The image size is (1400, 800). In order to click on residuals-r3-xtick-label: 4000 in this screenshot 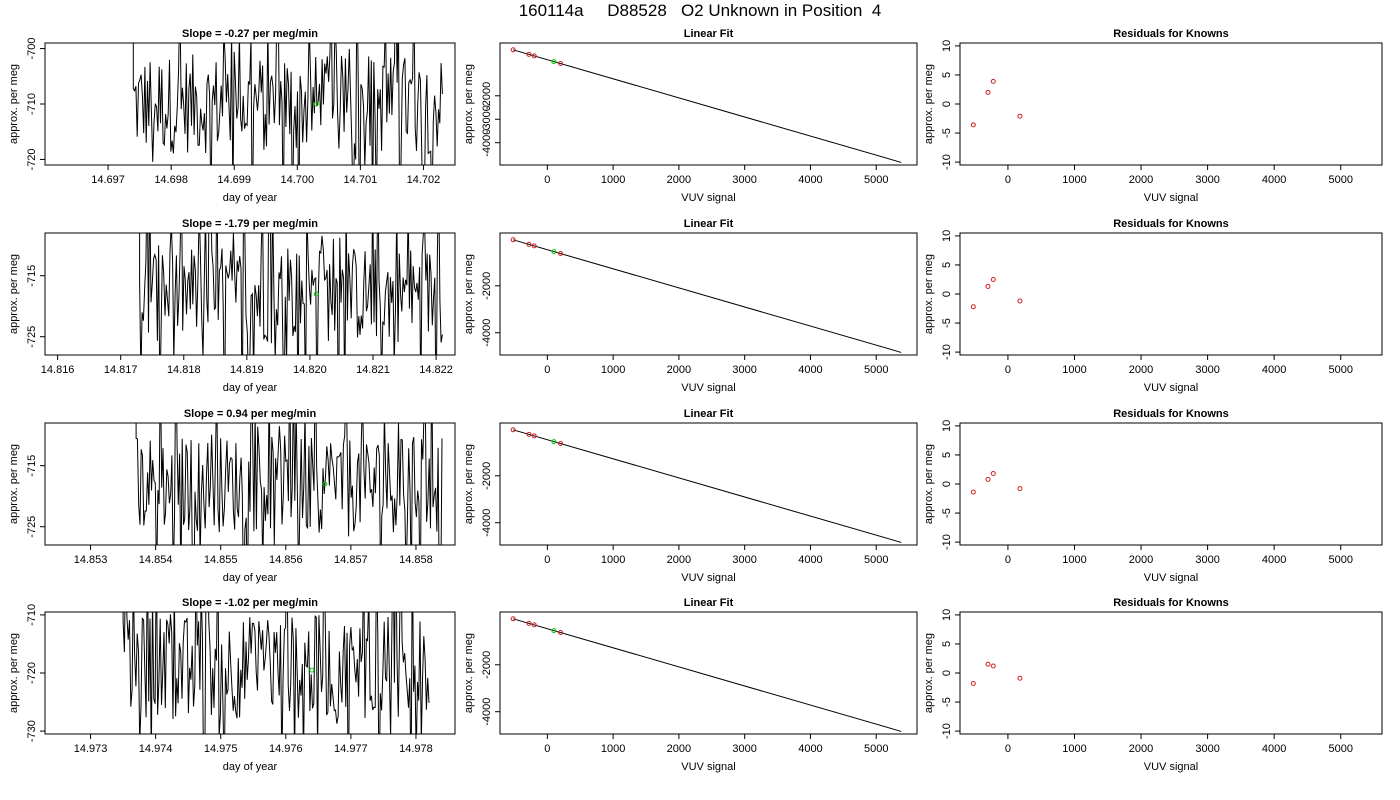, I will do `click(1274, 560)`.